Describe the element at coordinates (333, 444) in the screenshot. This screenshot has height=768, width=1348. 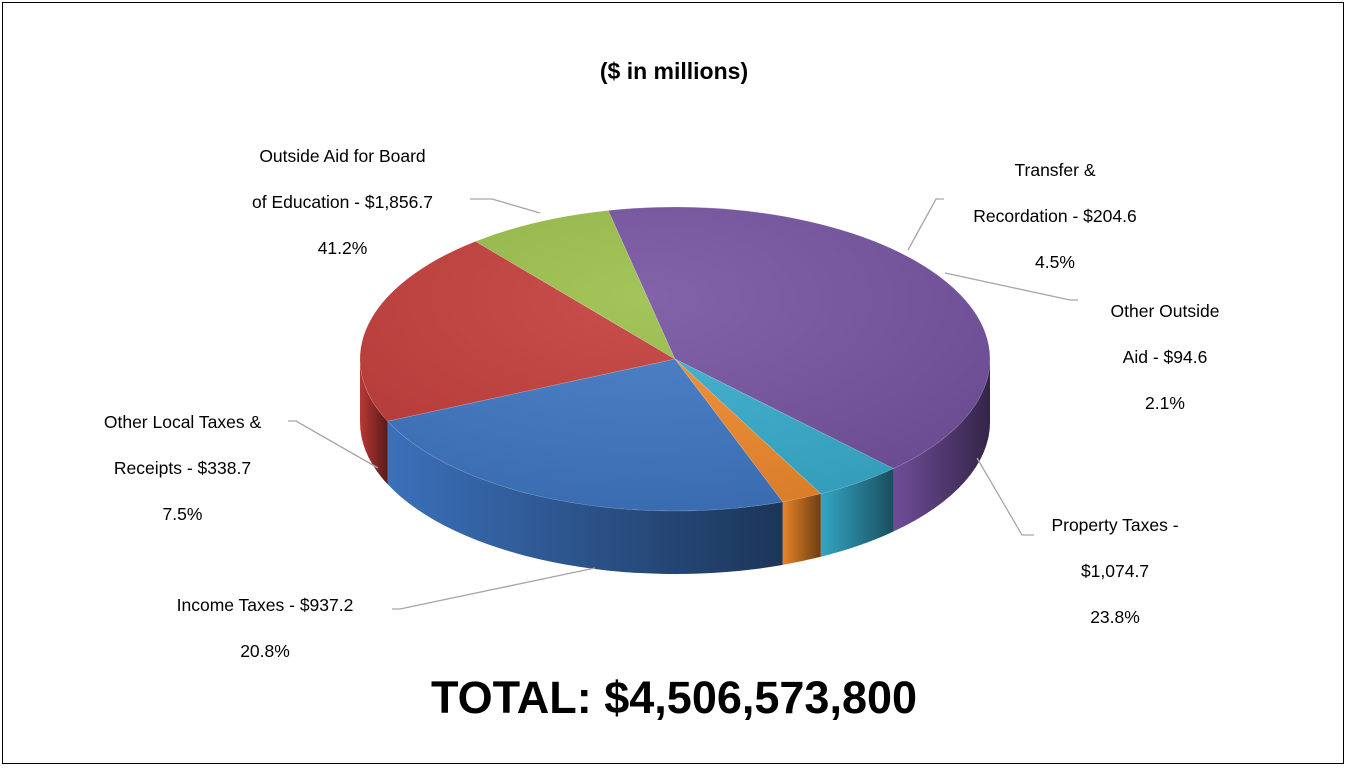
I see `leader-other-local-taxes` at that location.